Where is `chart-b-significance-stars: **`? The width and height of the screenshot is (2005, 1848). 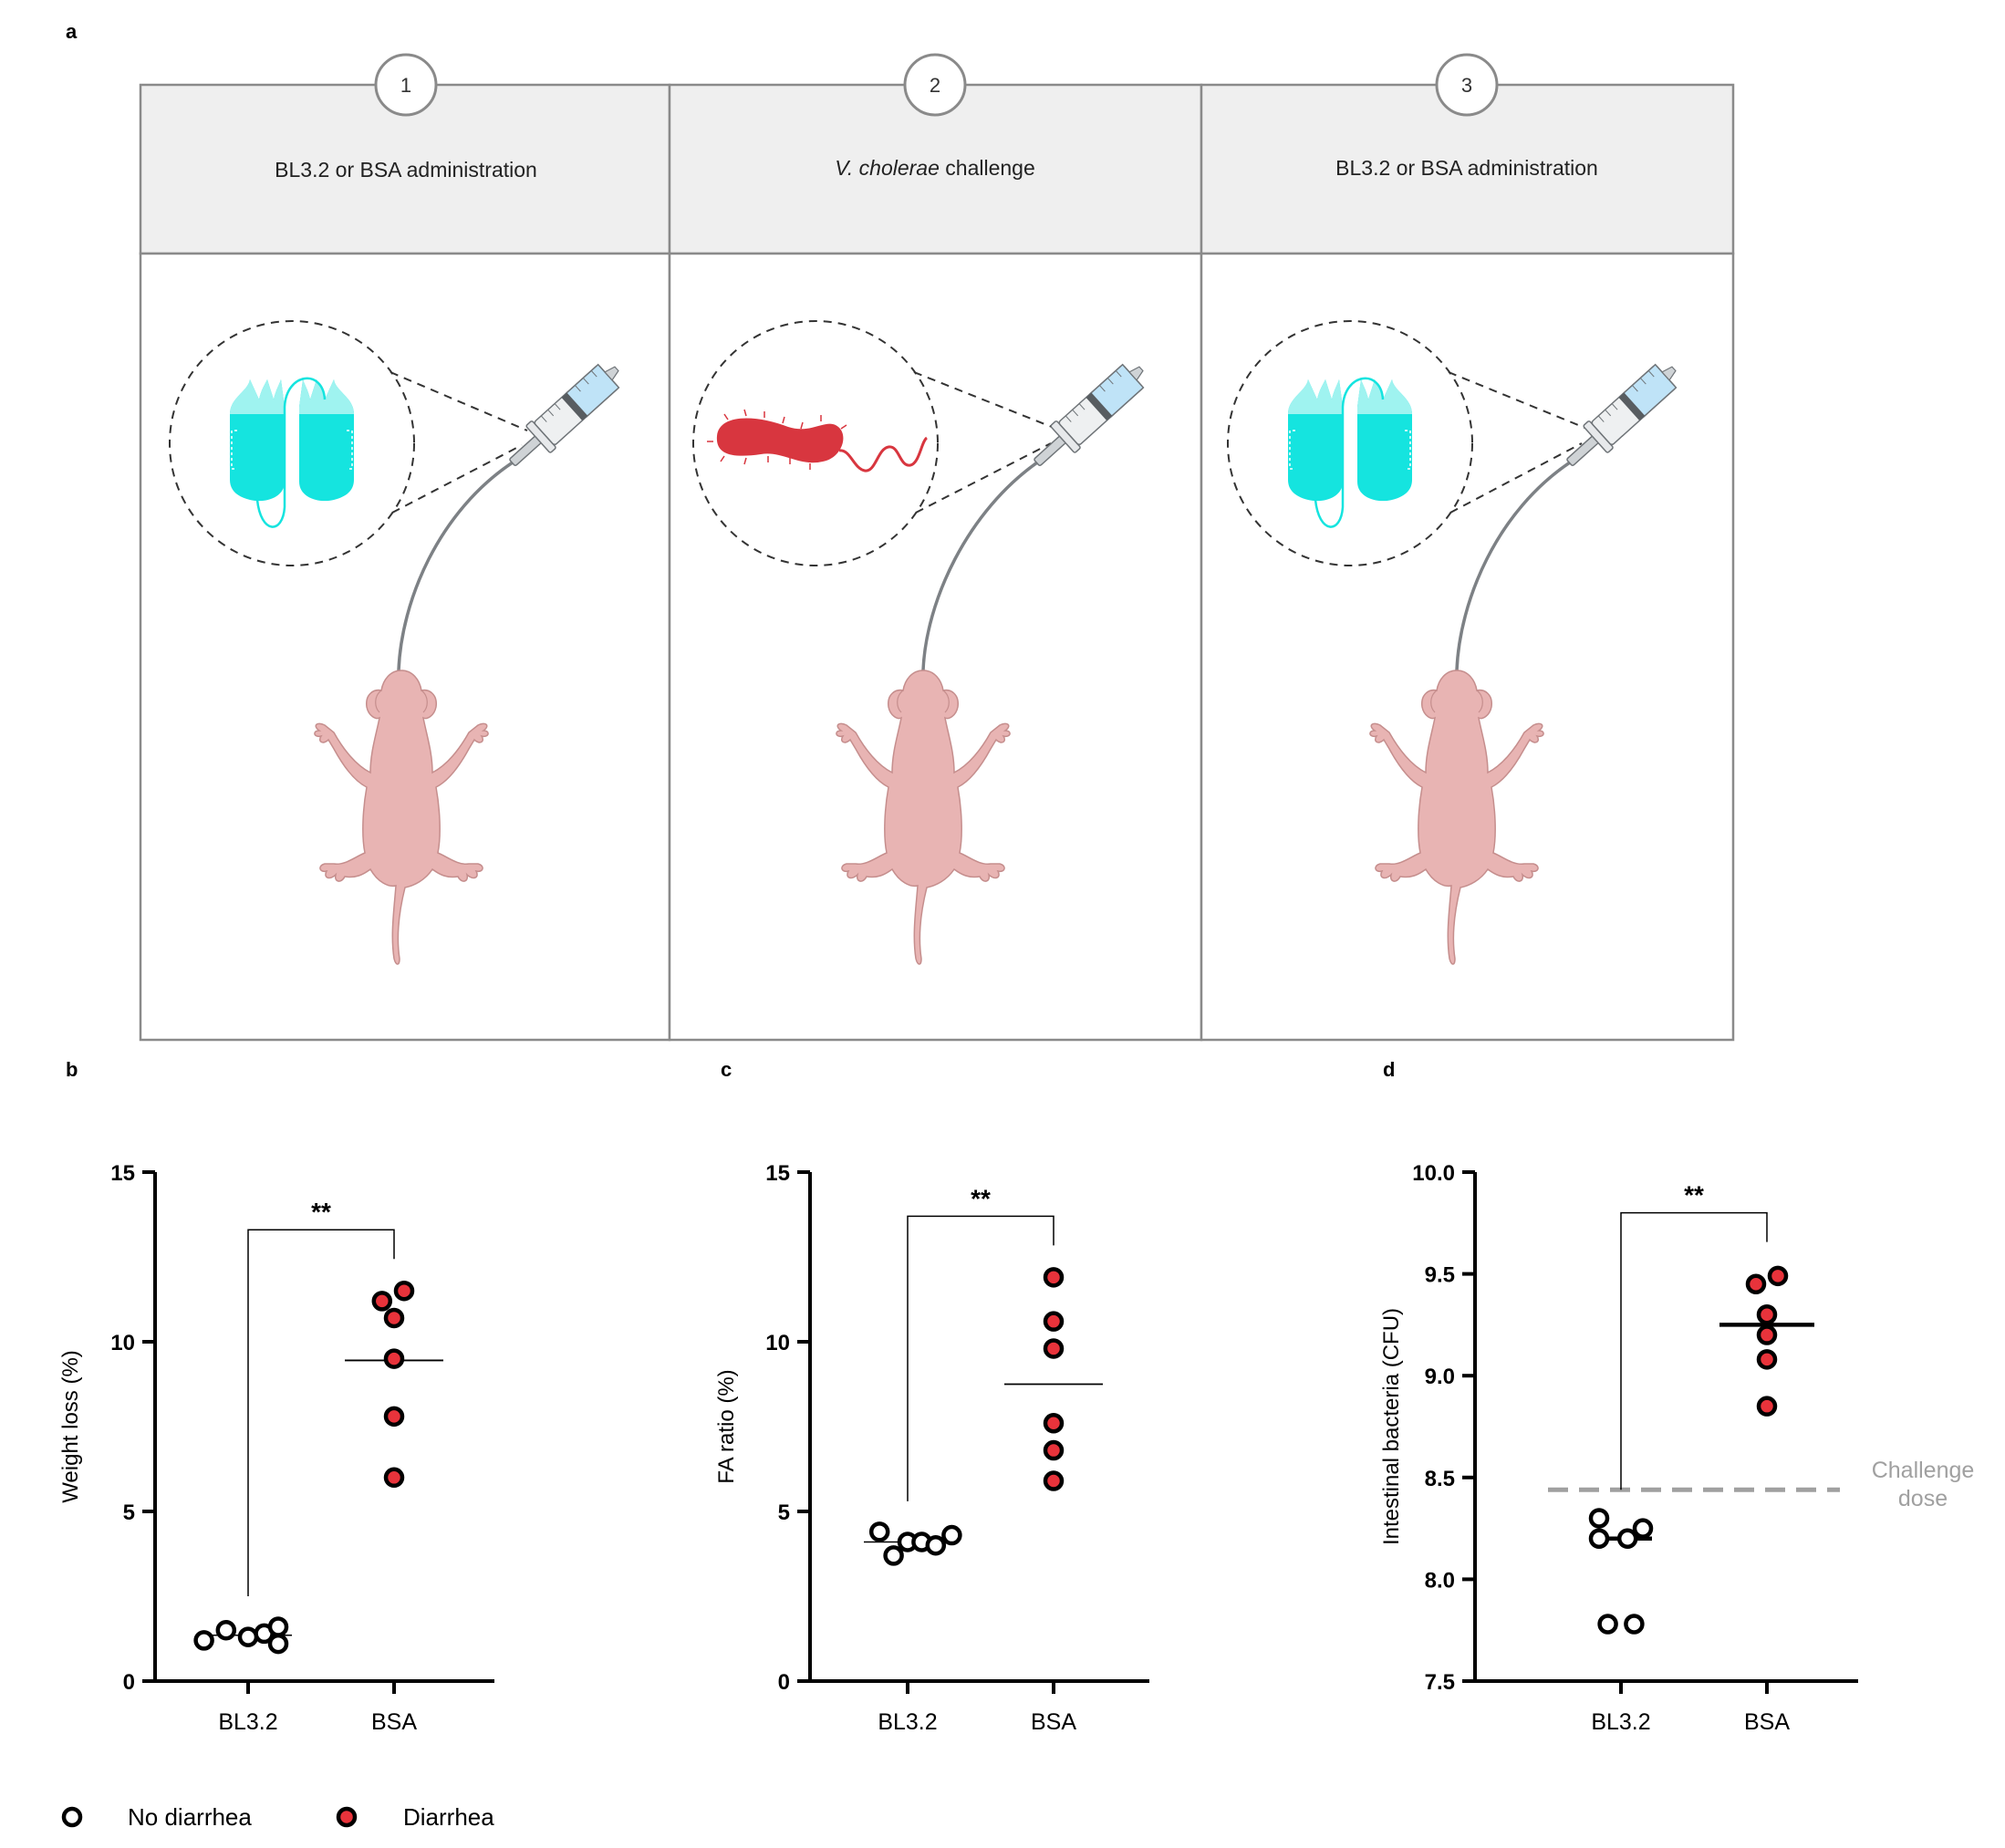
chart-b-significance-stars: ** is located at coordinates (321, 1212).